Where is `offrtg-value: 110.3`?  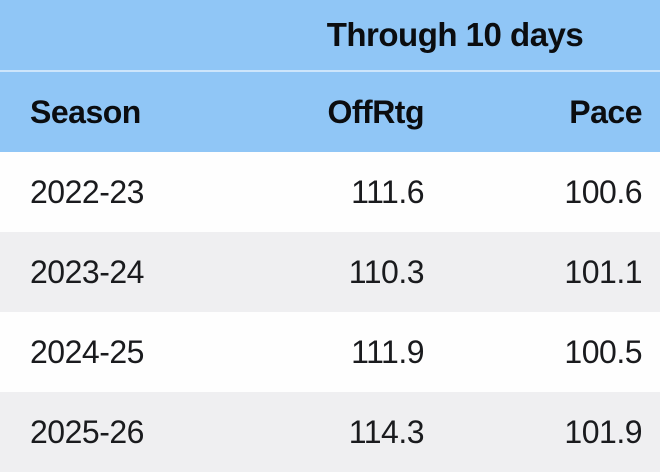
offrtg-value: 110.3 is located at coordinates (386, 271).